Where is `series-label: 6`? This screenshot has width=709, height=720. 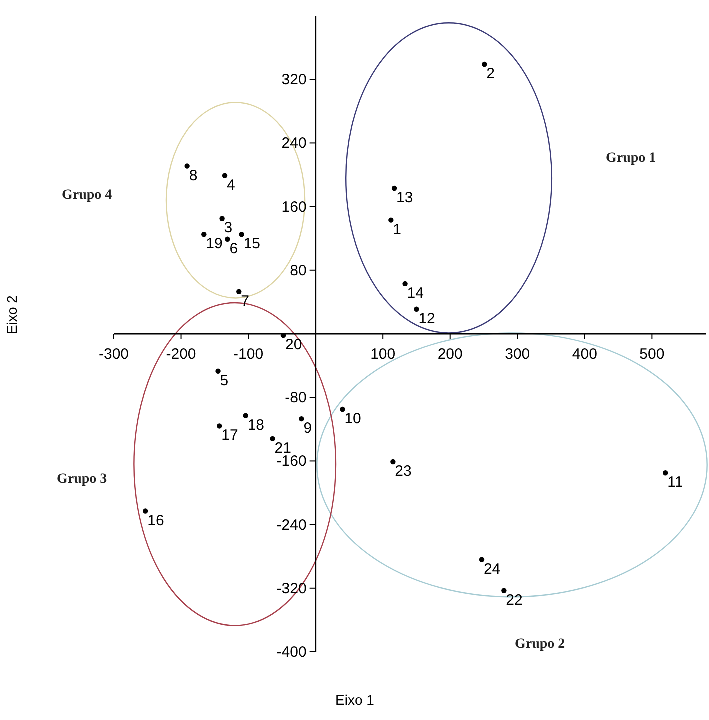 series-label: 6 is located at coordinates (234, 249).